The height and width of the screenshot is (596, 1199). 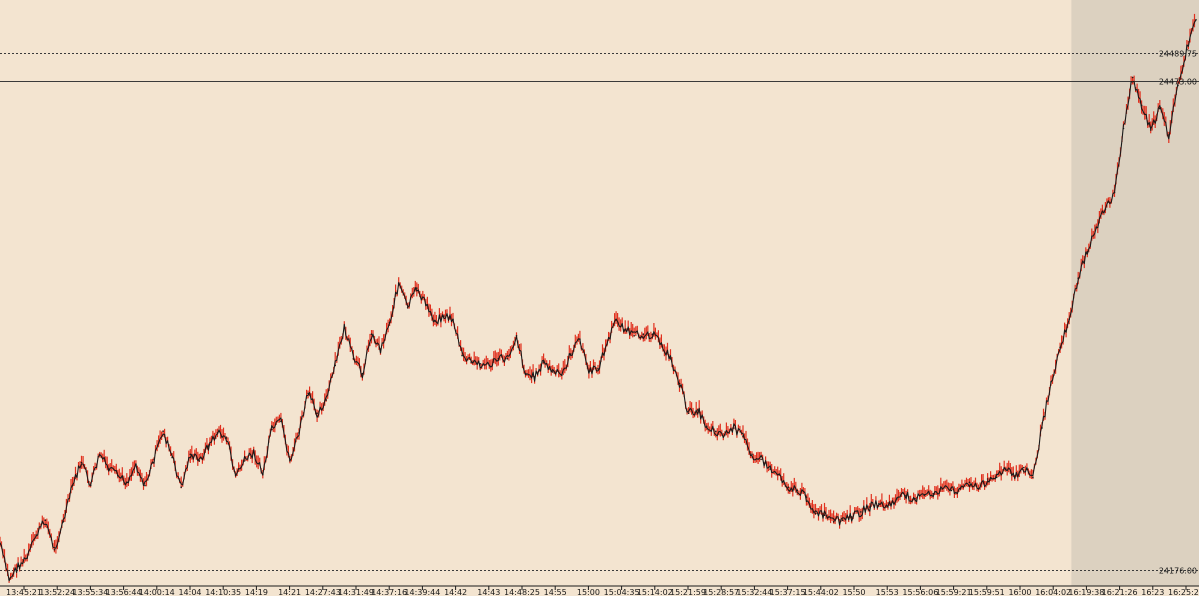 I want to click on x-tick-label-12: 14:39:44, so click(x=422, y=592).